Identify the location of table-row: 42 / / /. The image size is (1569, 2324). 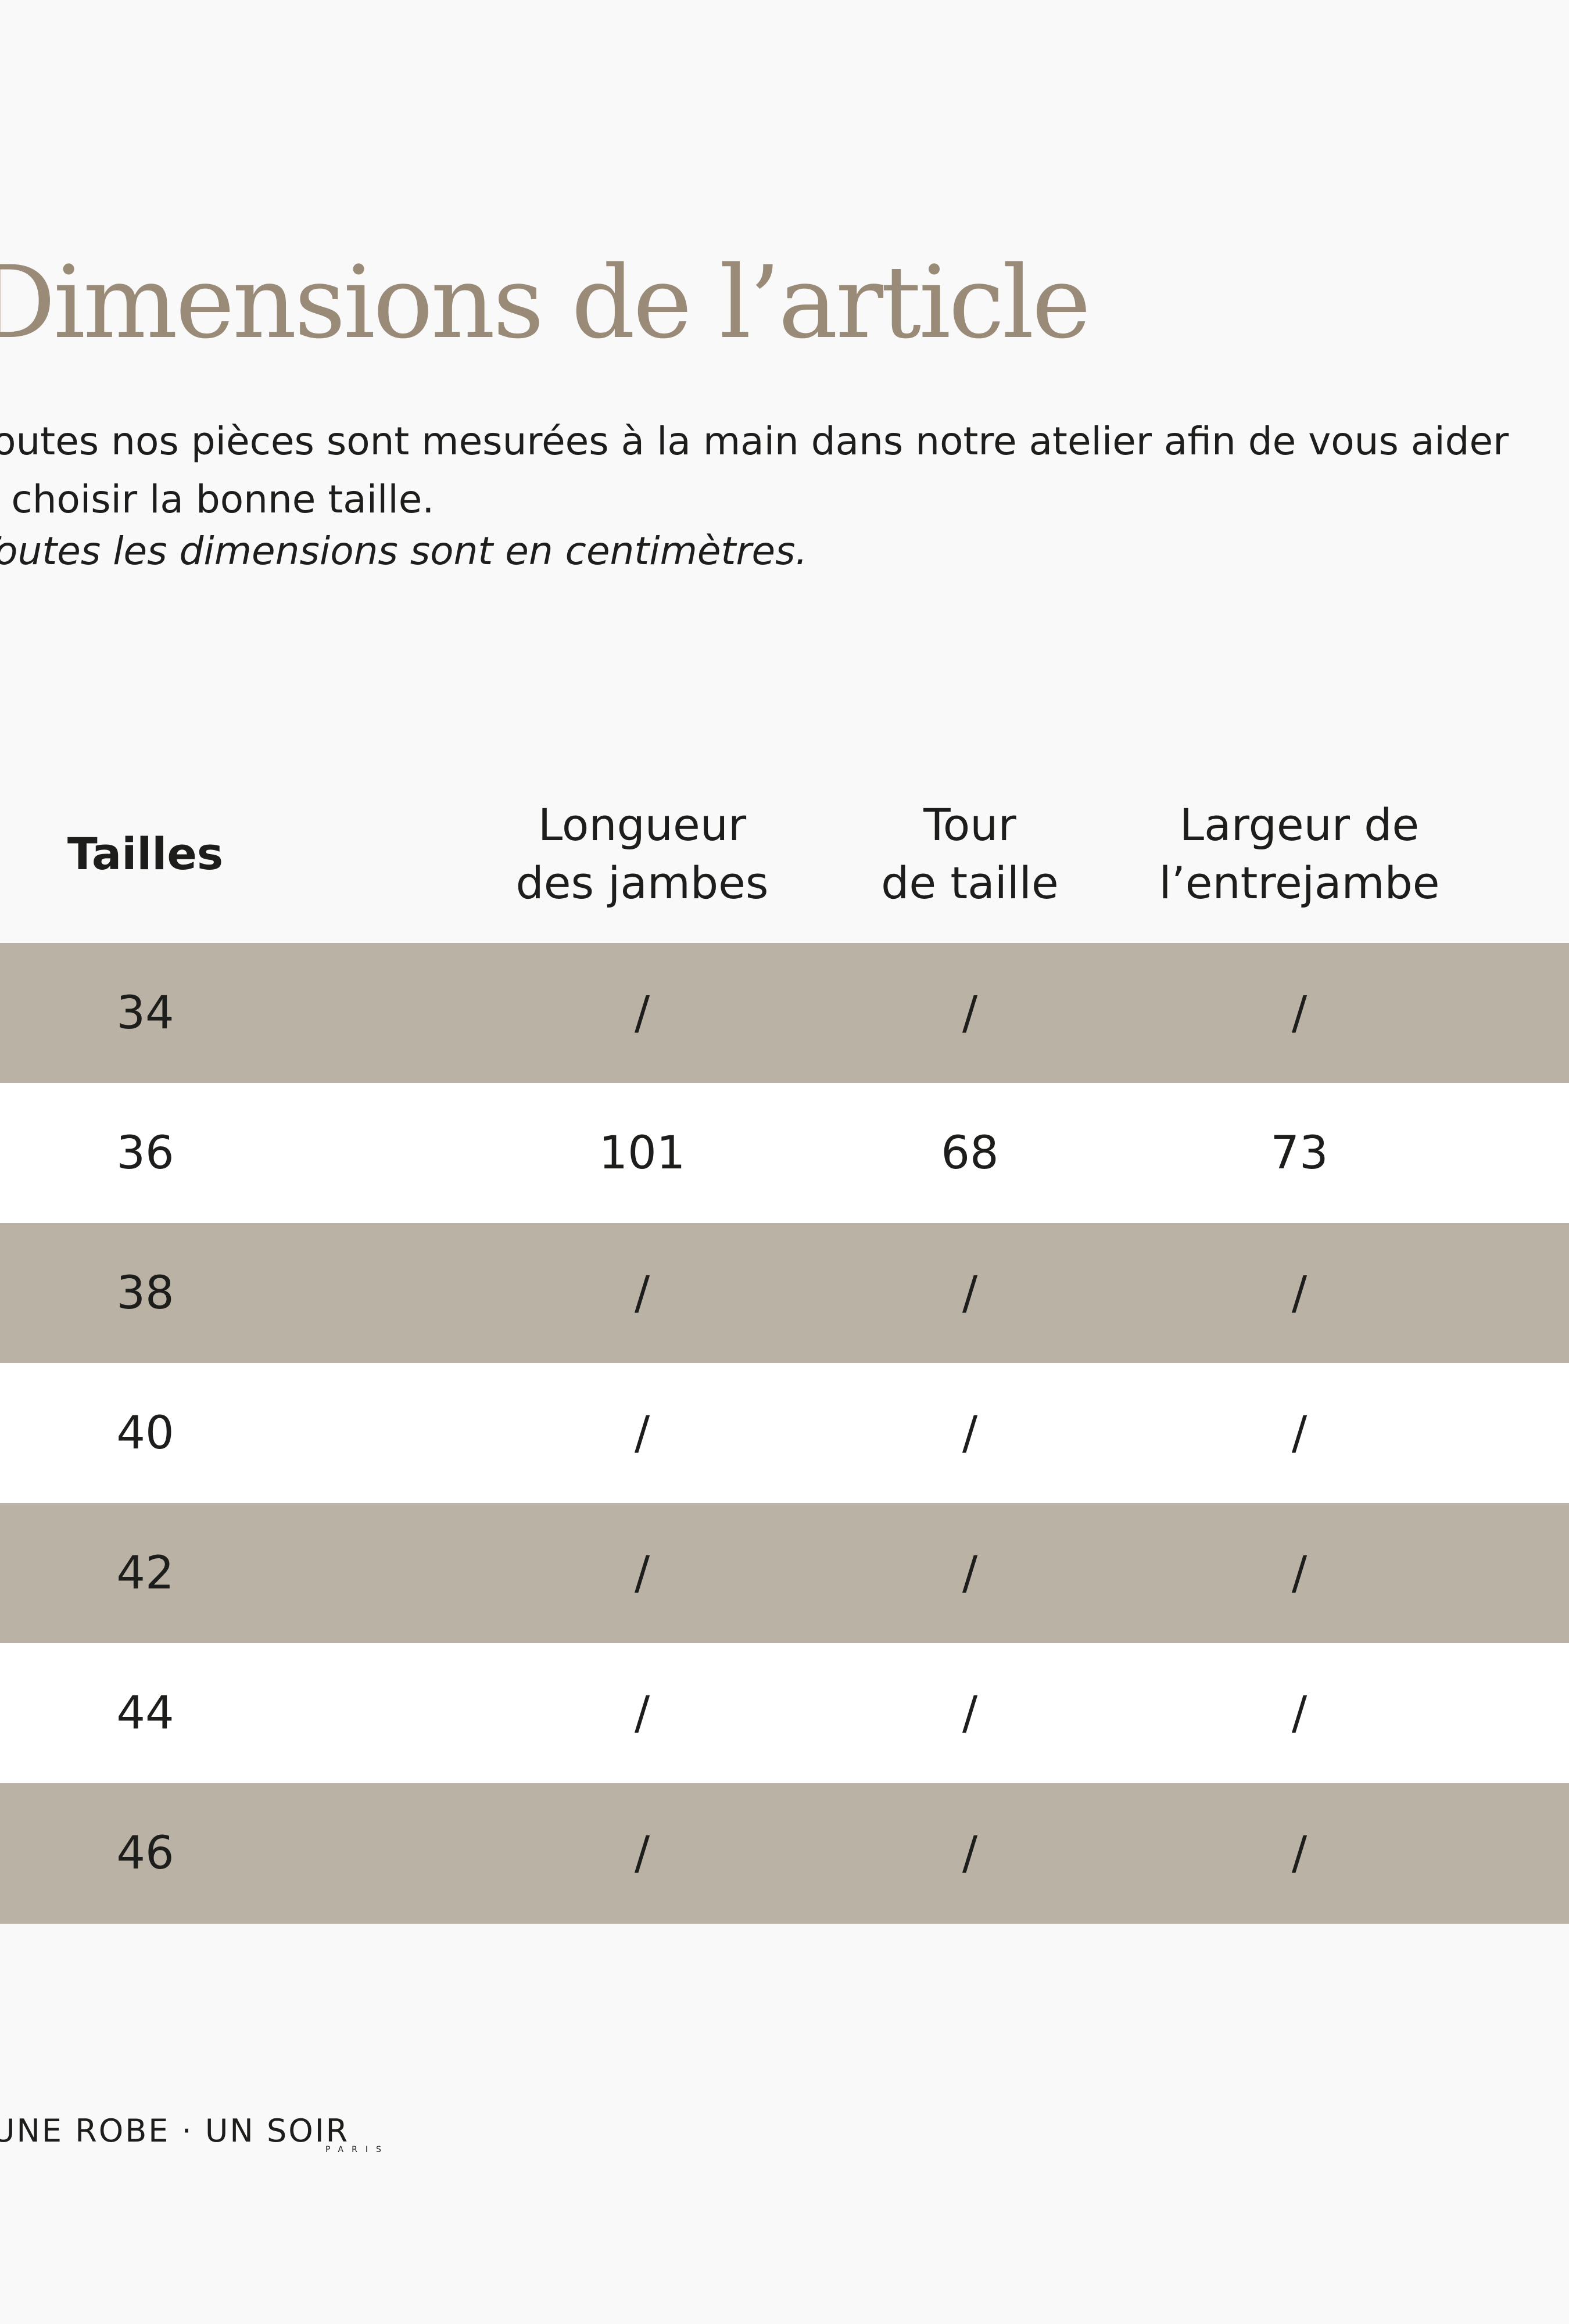
(784, 1573).